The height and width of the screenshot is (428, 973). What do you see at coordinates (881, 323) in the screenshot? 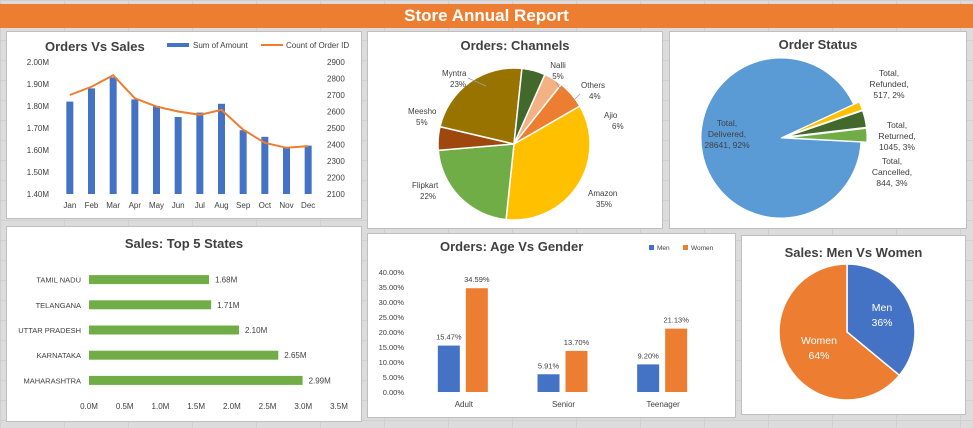
I see `pie-label-men-value: 36%` at bounding box center [881, 323].